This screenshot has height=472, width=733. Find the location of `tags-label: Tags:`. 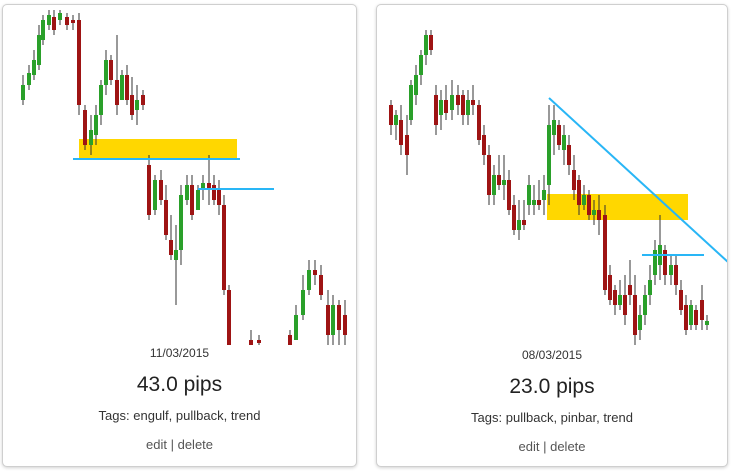

tags-label: Tags: is located at coordinates (487, 417).